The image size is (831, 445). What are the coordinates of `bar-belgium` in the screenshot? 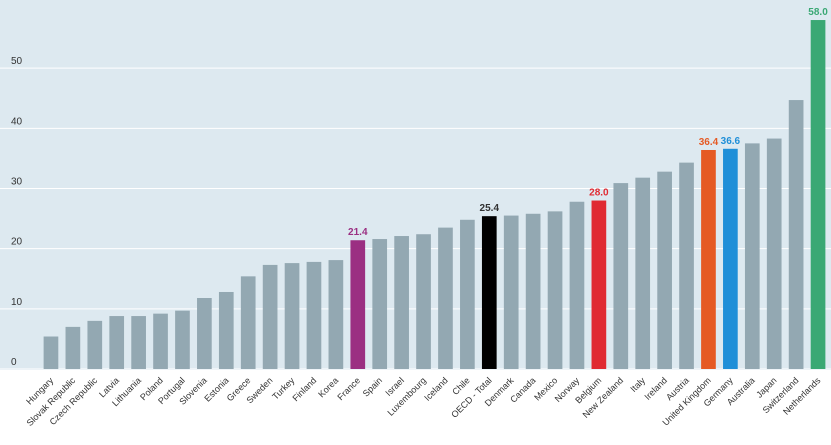 It's located at (599, 284).